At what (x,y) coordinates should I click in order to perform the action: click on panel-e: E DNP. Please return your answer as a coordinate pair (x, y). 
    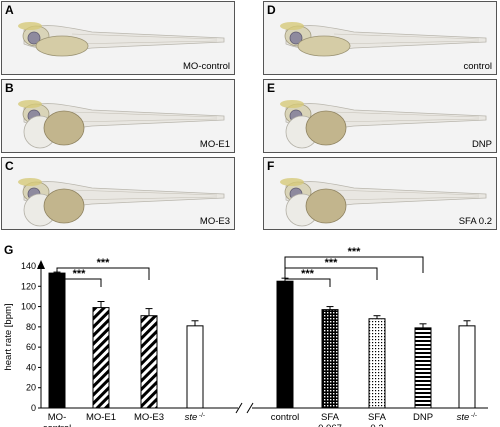
    Looking at the image, I should click on (380, 116).